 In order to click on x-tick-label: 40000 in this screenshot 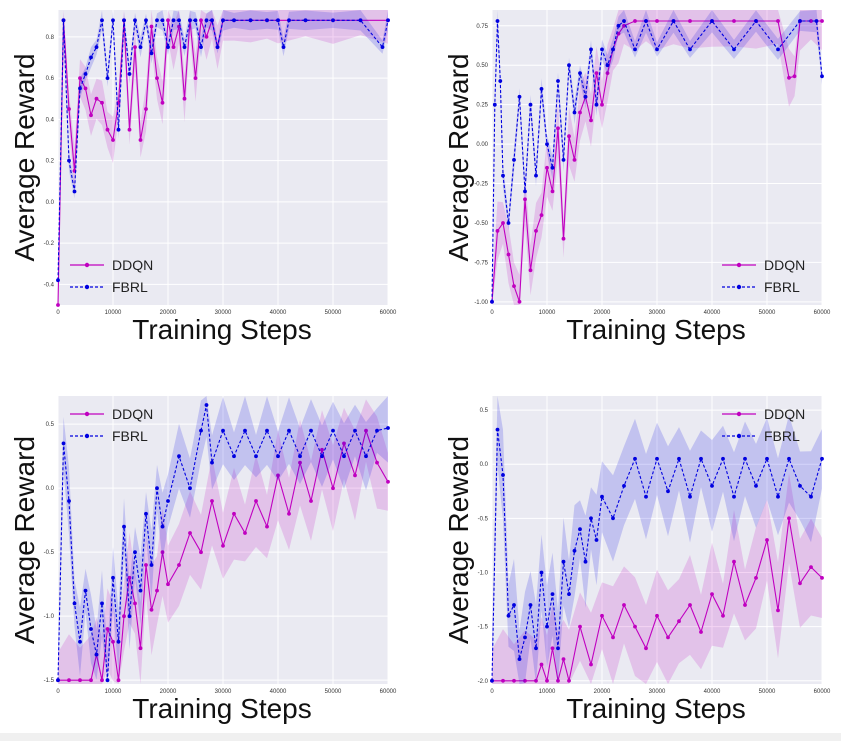, I will do `click(712, 313)`.